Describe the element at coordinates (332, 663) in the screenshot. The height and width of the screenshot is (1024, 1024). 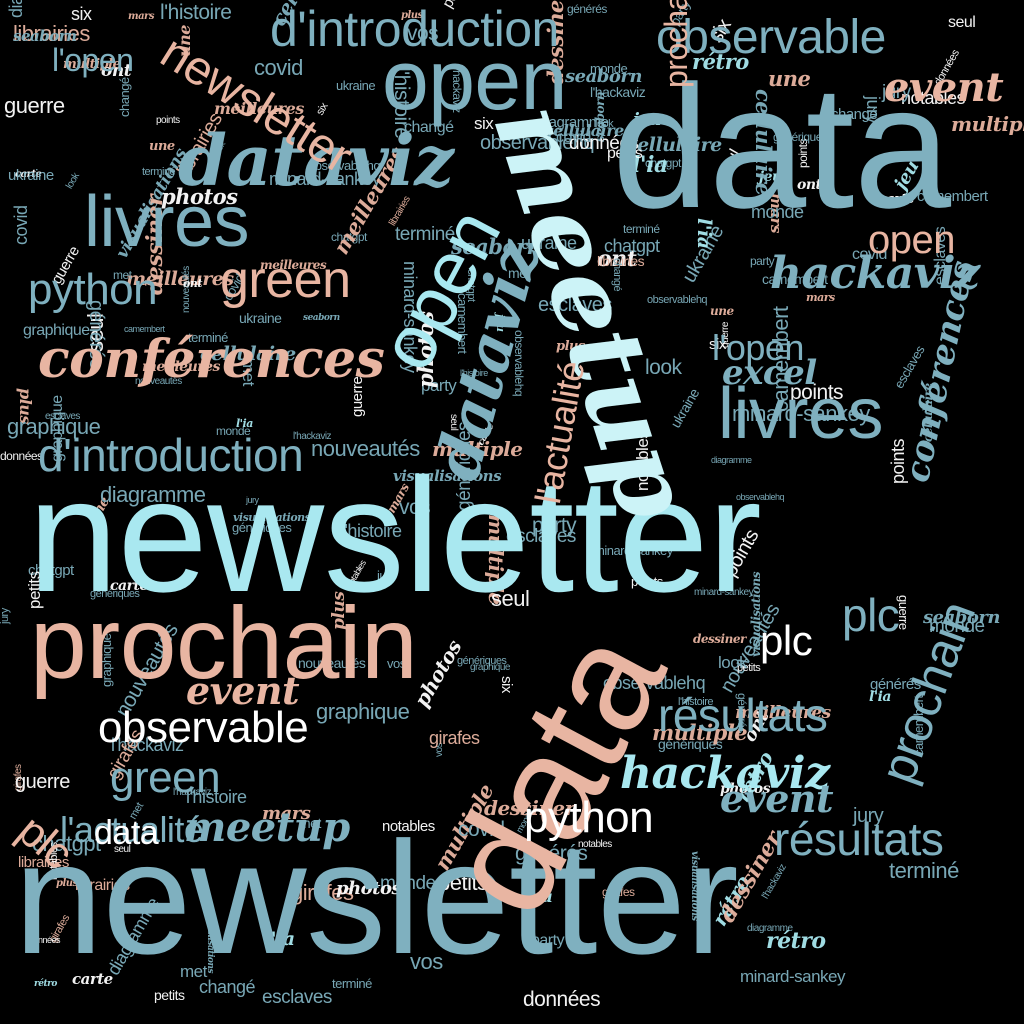
I see `word: nouveautés` at that location.